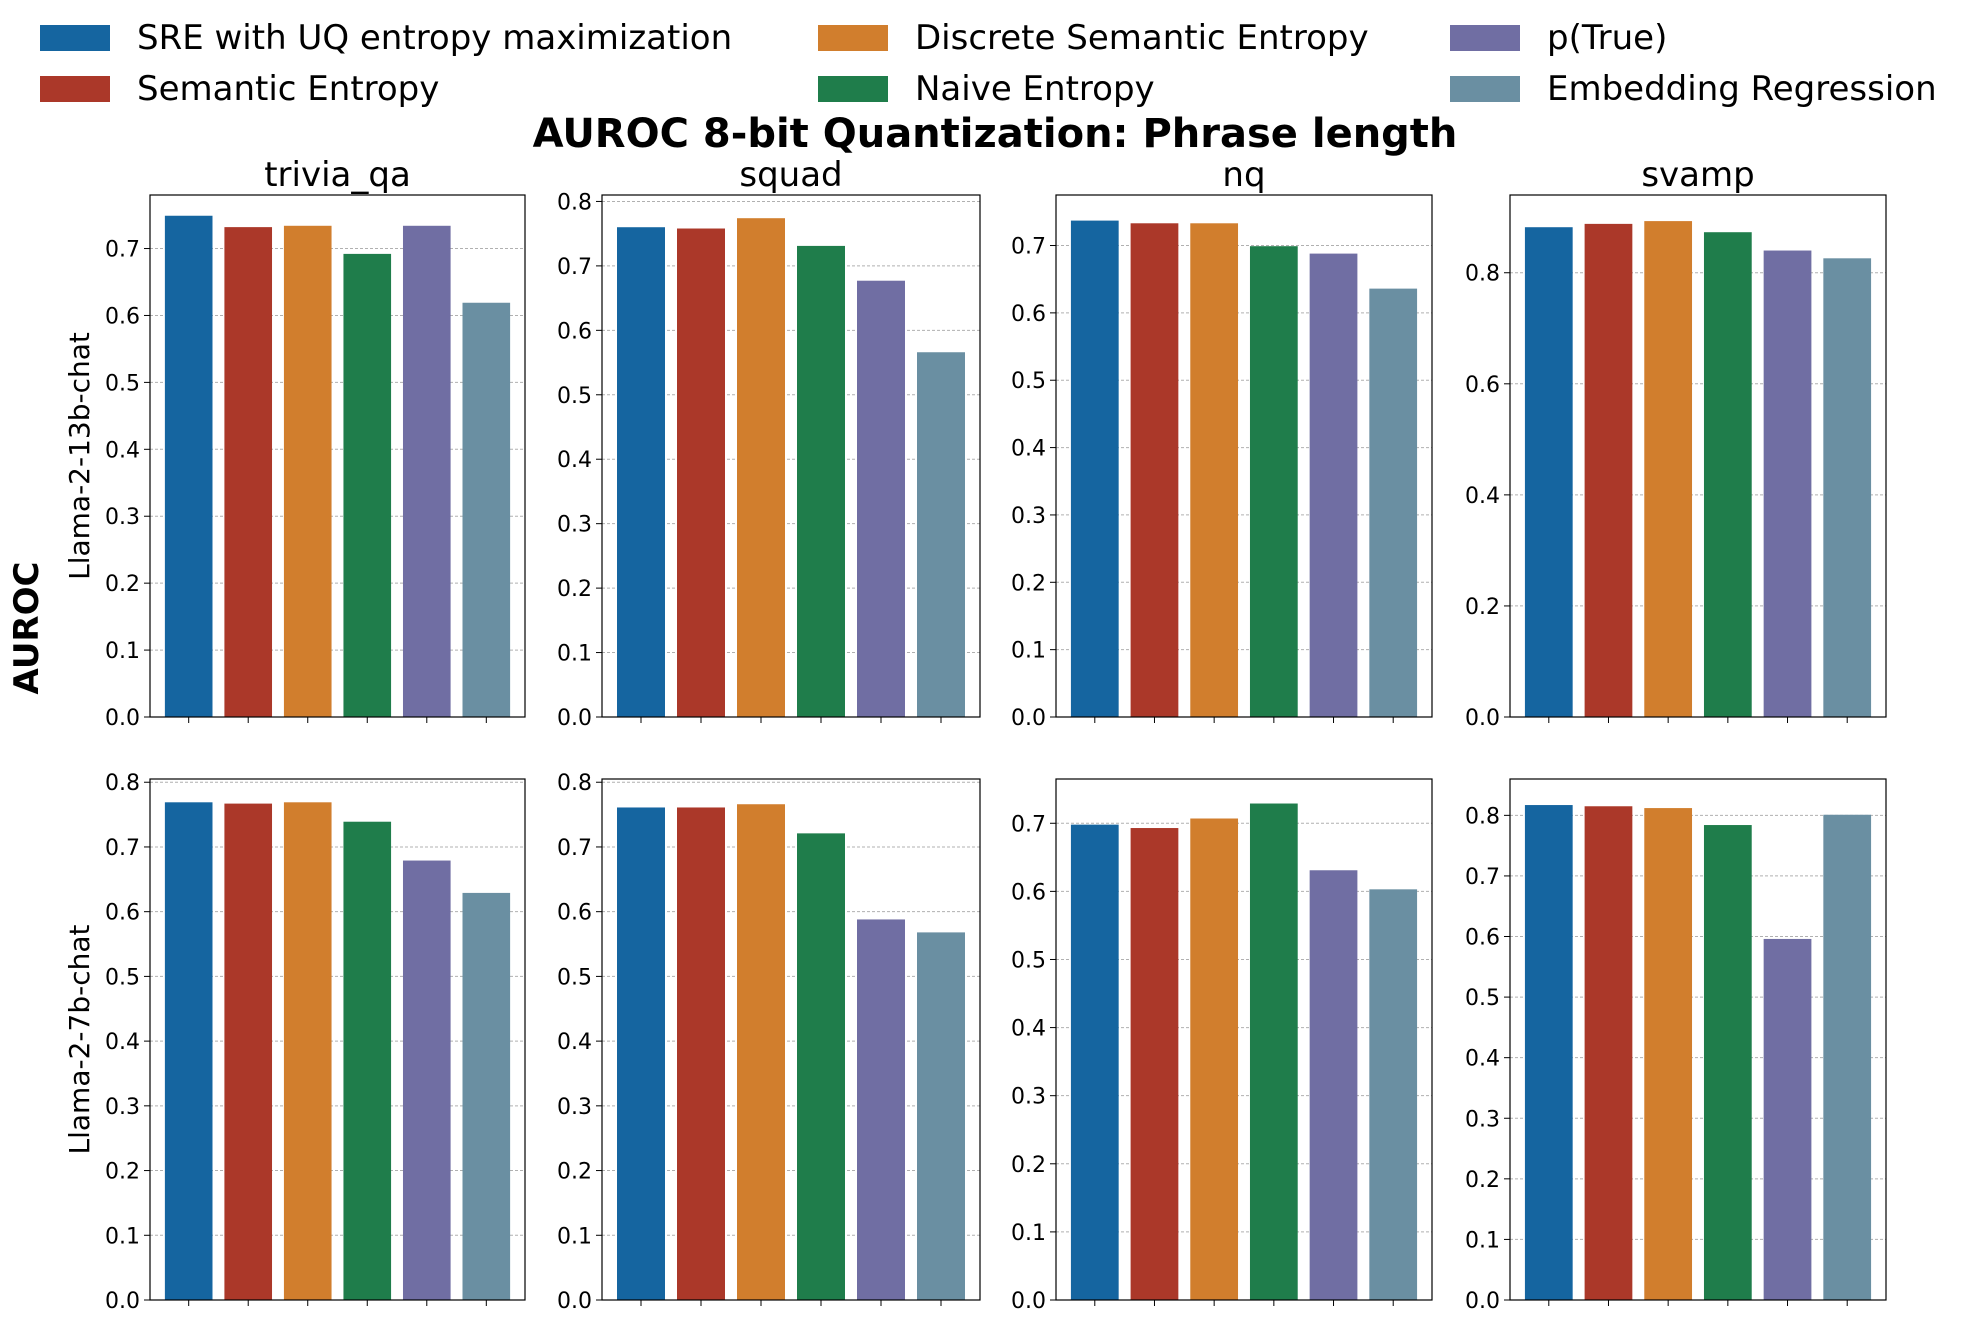 This screenshot has height=1317, width=1963. I want to click on legend-label: Discrete Semantic Entropy, so click(1142, 38).